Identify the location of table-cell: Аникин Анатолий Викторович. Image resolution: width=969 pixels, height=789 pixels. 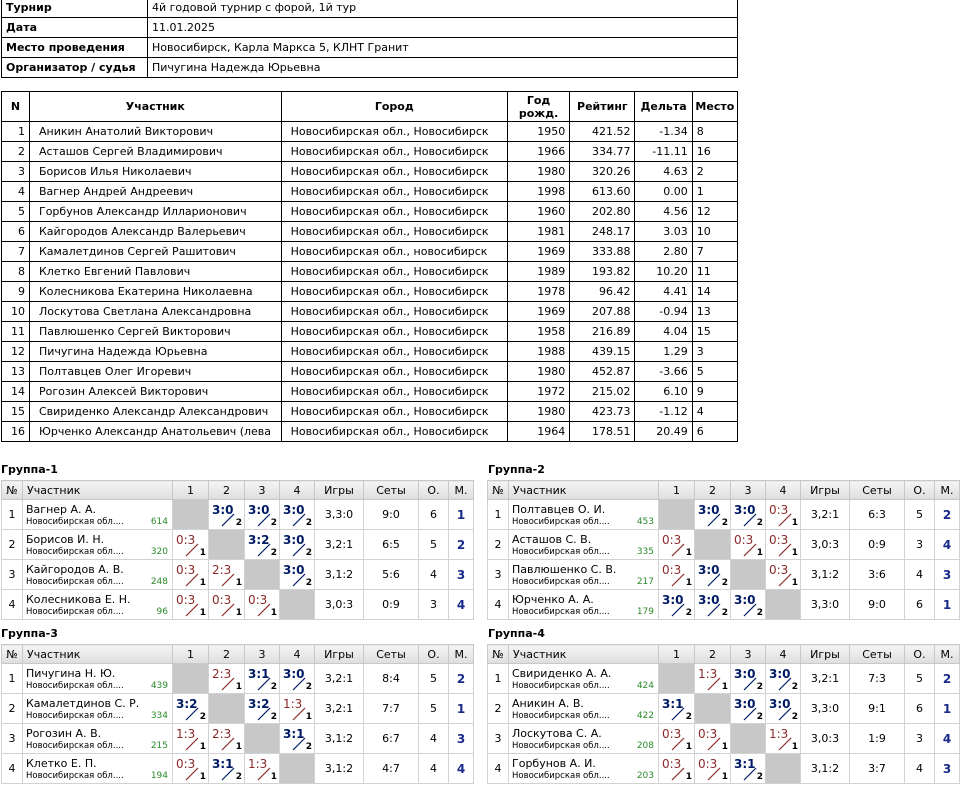
(155, 131).